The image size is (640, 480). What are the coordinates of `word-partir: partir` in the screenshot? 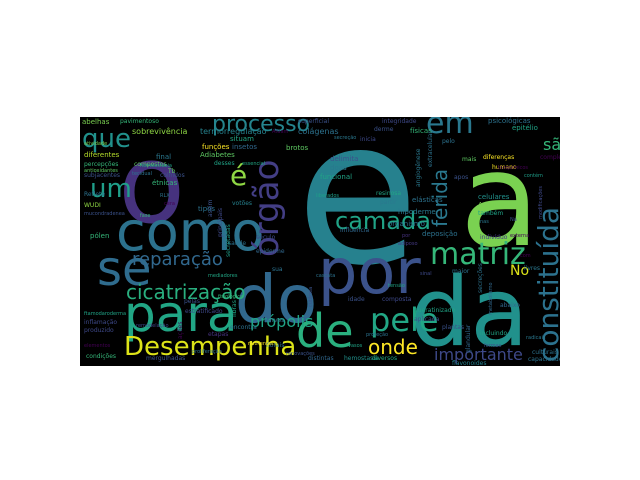 It's located at (388, 202).